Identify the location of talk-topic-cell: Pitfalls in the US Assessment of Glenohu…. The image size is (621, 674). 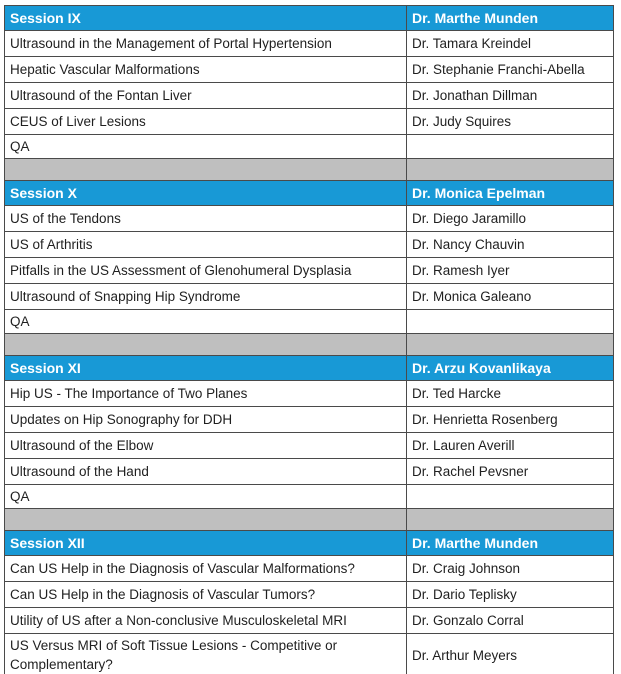
(205, 270).